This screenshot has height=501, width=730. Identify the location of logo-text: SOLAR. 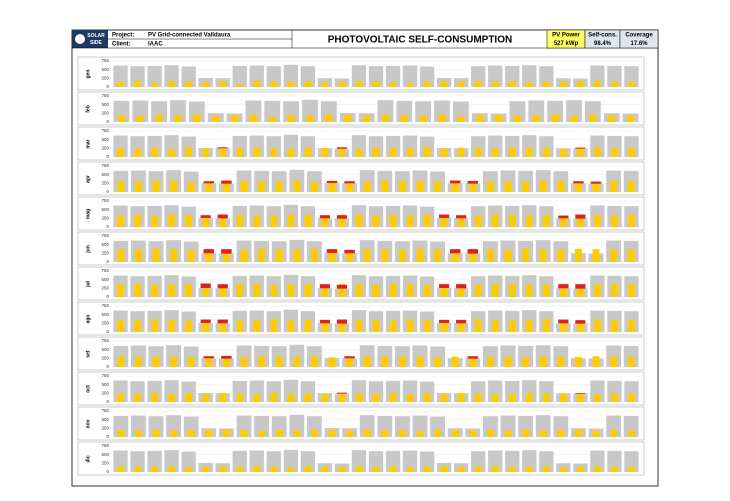
(96, 36).